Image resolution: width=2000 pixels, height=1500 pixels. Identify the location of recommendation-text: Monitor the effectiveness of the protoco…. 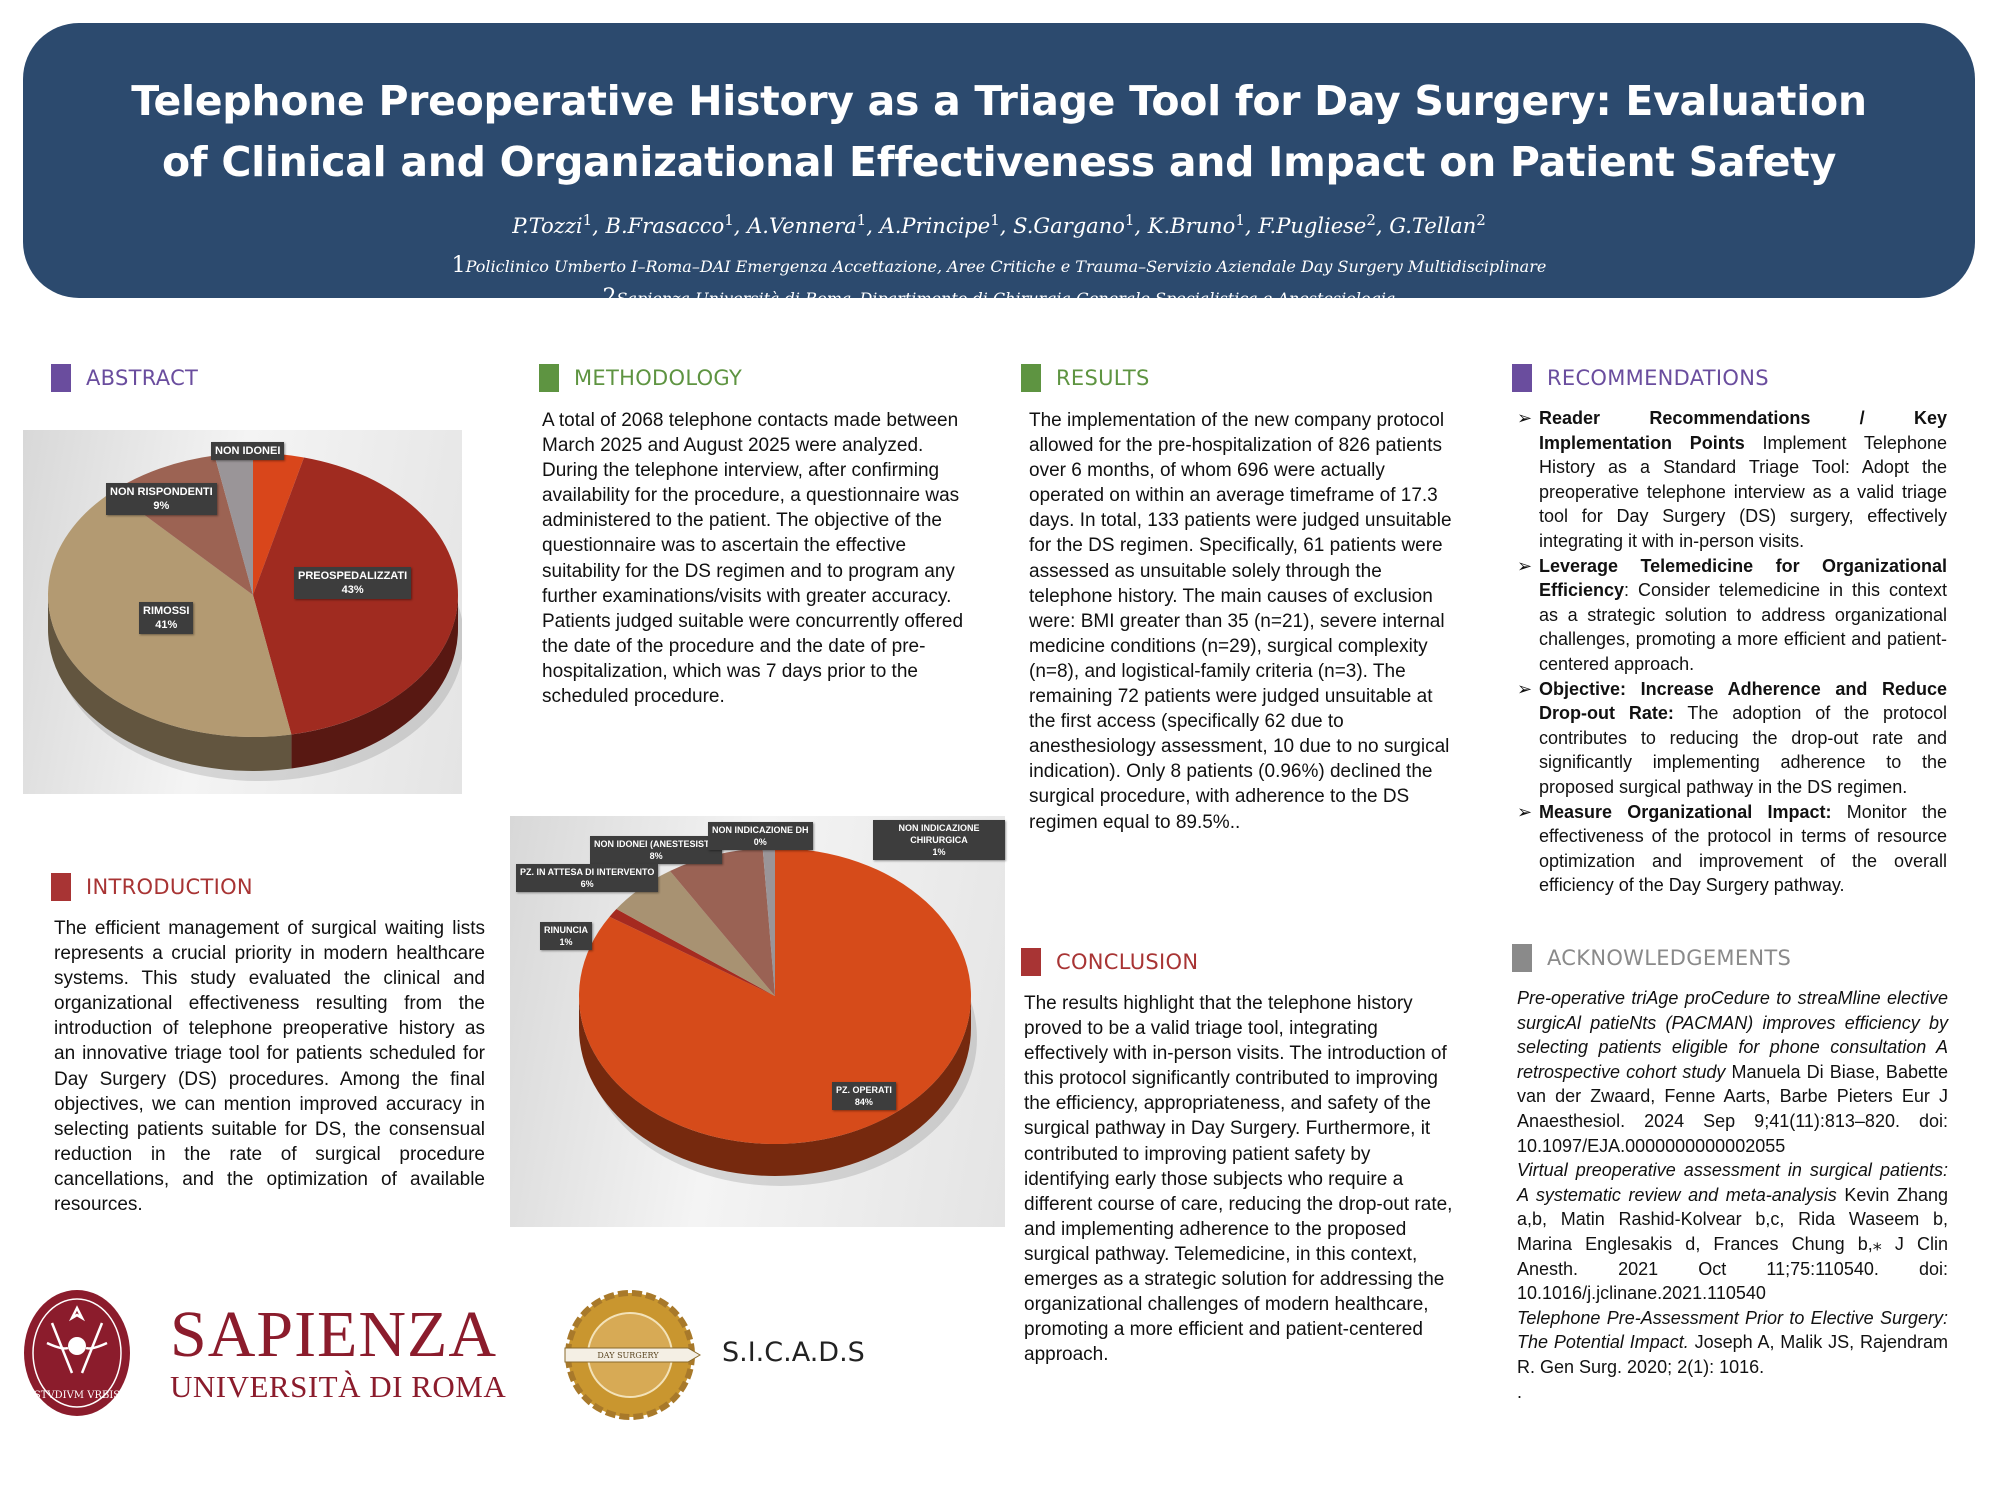
(1743, 848).